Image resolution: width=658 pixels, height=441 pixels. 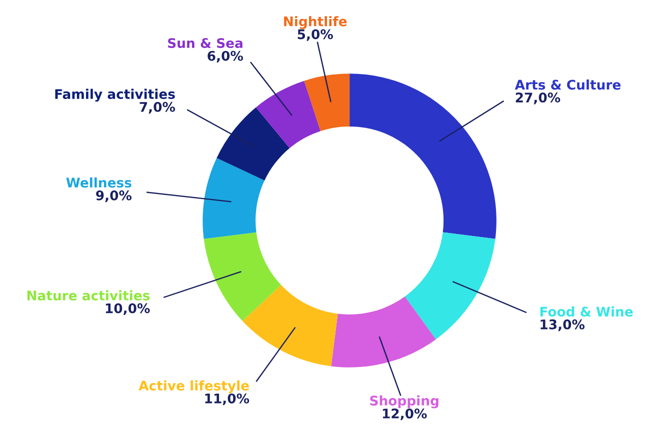 What do you see at coordinates (88, 295) in the screenshot?
I see `slice-label: Nature activities` at bounding box center [88, 295].